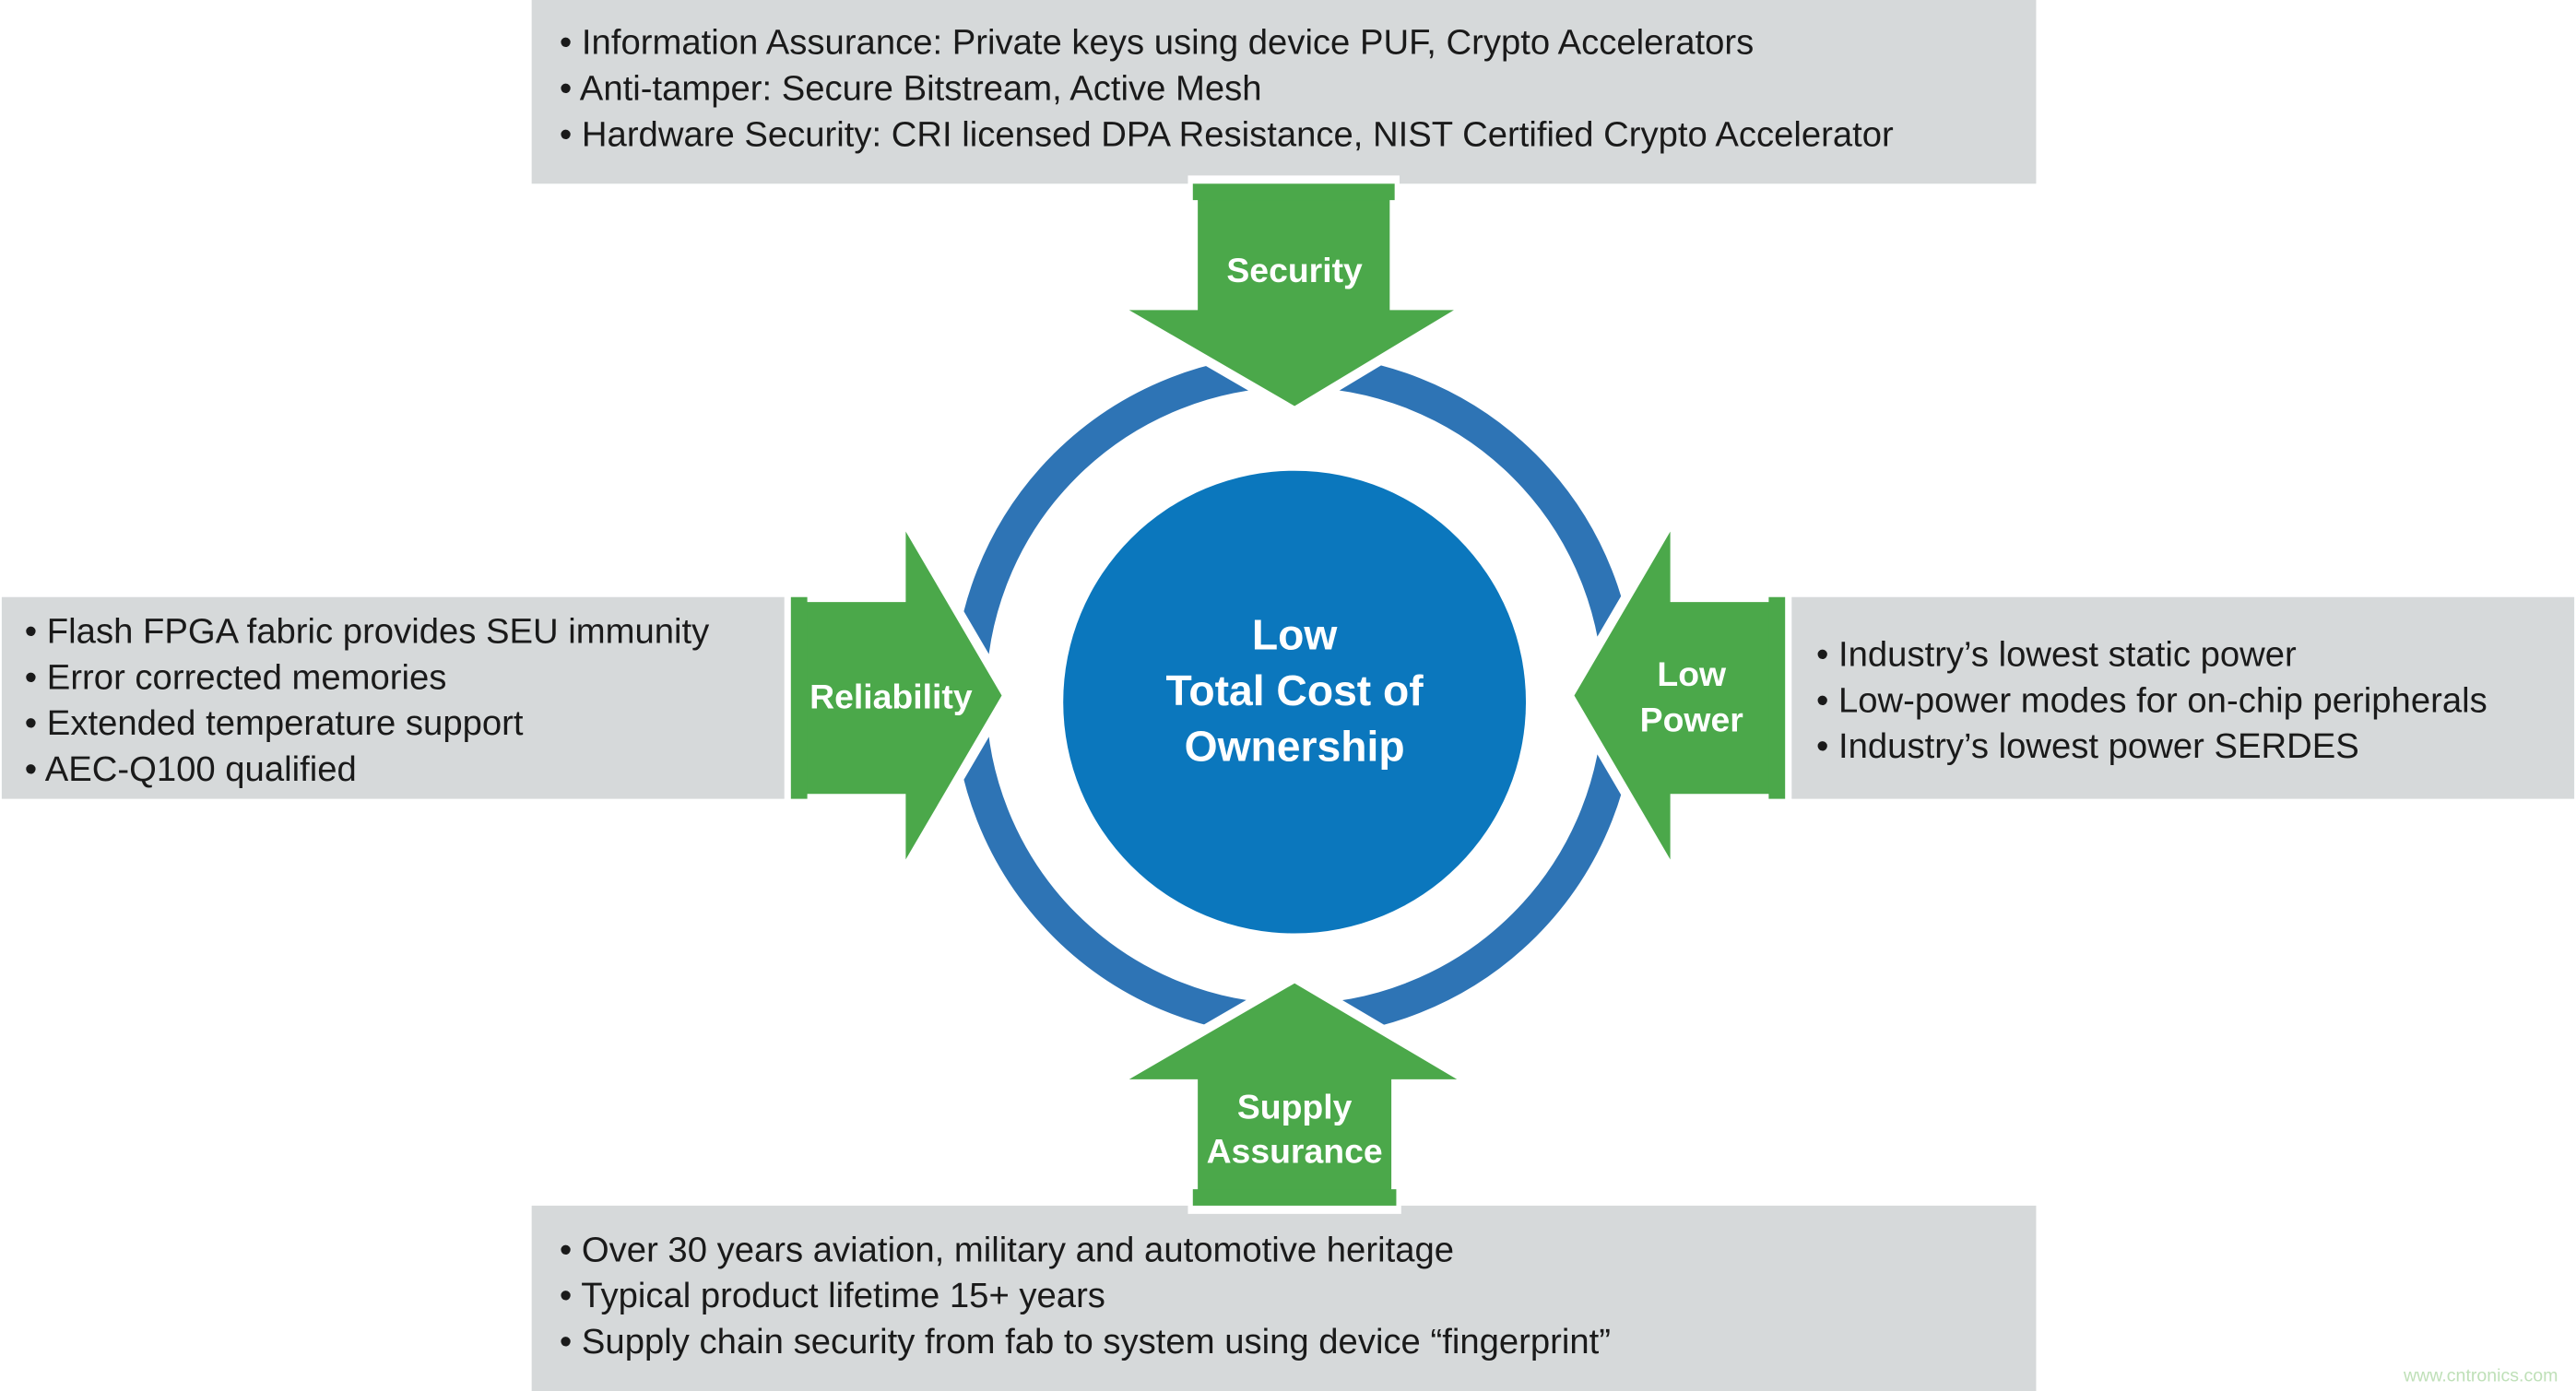 Image resolution: width=2576 pixels, height=1391 pixels. Describe the element at coordinates (1295, 690) in the screenshot. I see `center-line-2: Total Cost of` at that location.